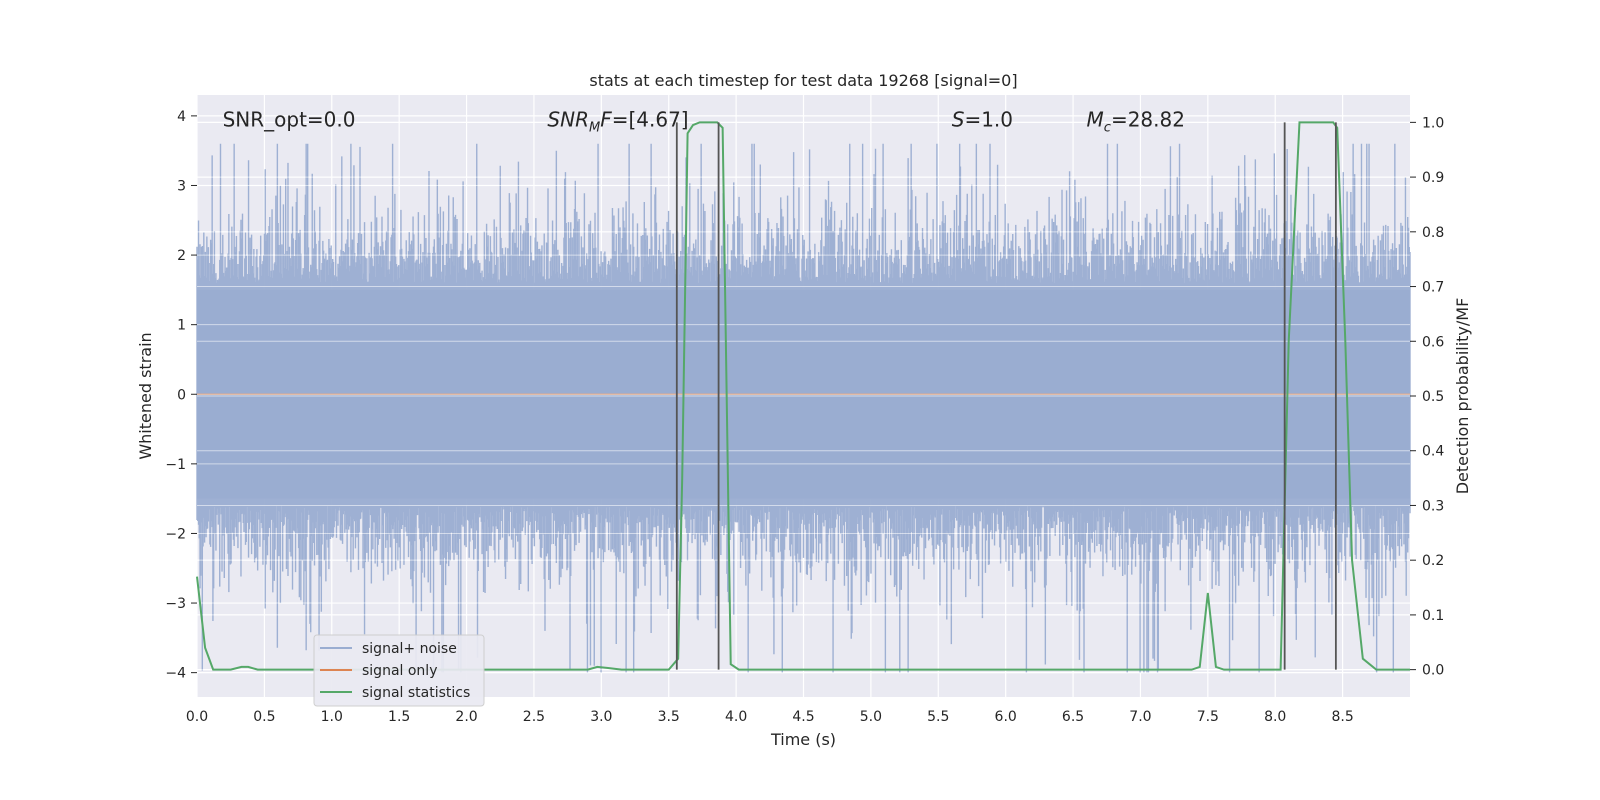 The image size is (1600, 800). I want to click on annotation-mc-sub: c, so click(1107, 127).